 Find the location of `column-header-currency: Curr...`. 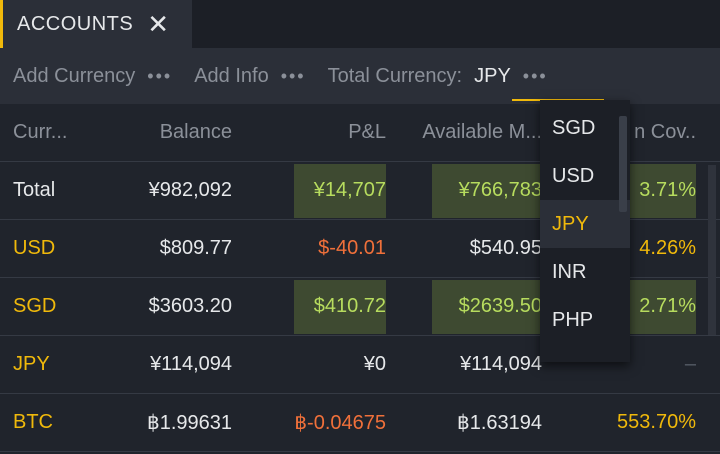

column-header-currency: Curr... is located at coordinates (40, 132).